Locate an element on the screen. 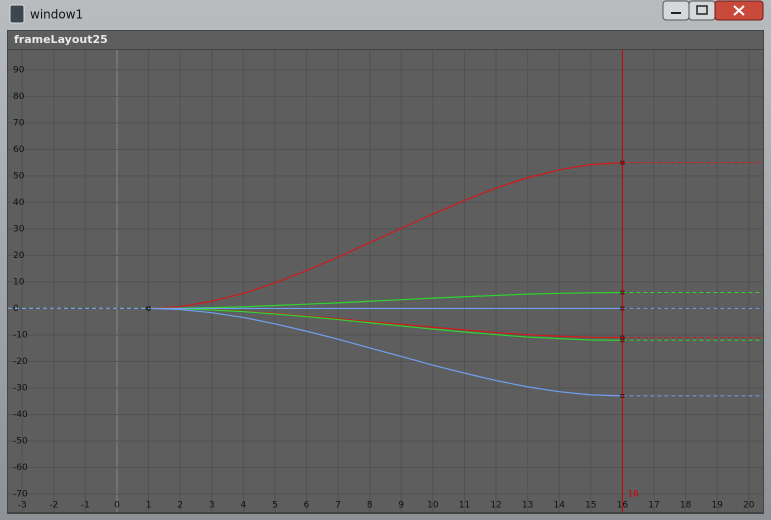 This screenshot has width=771, height=520. x-tick-label: 7 is located at coordinates (338, 506).